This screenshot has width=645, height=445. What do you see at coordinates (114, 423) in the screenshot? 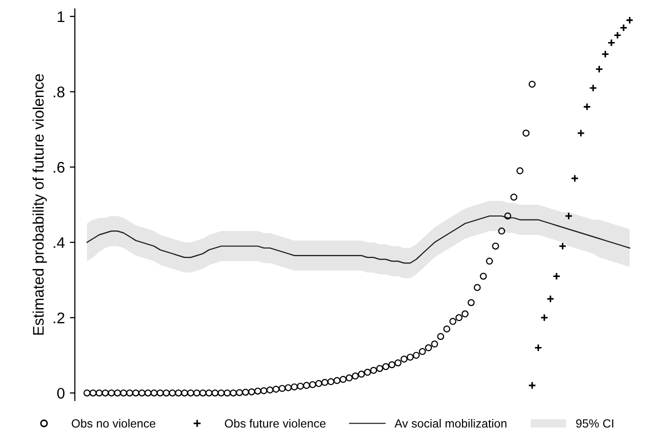
I see `legend-label: Obs no violence` at bounding box center [114, 423].